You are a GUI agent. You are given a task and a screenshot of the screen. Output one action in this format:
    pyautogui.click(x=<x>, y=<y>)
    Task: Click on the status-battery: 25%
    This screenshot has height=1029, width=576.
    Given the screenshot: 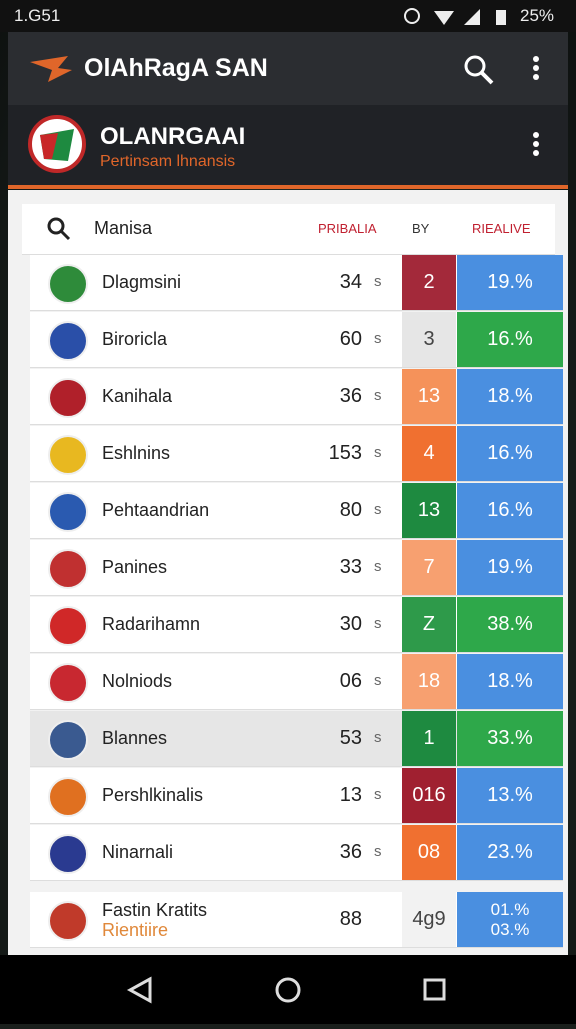 What is the action you would take?
    pyautogui.click(x=537, y=15)
    